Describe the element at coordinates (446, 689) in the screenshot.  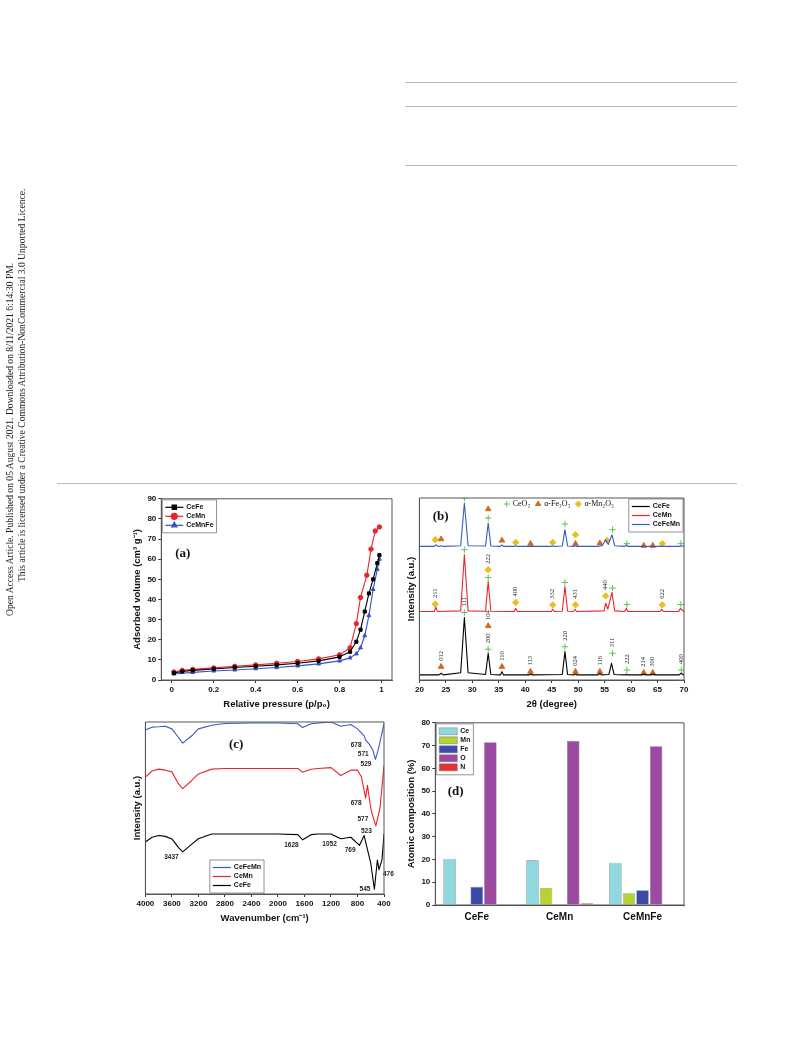
I see `x-tick-label: 25` at that location.